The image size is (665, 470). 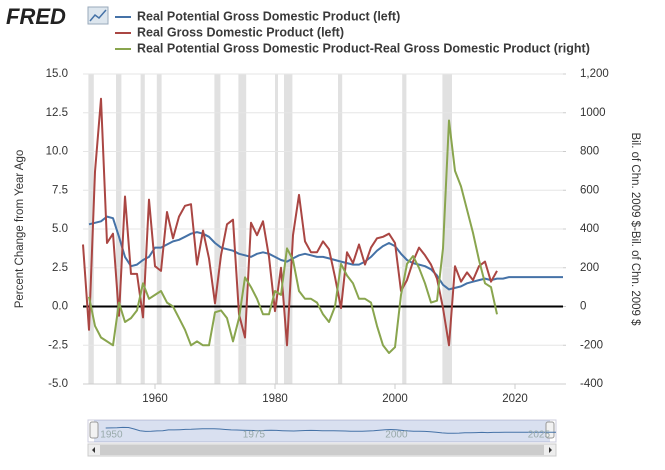 I want to click on x-tick-label: 2000, so click(x=395, y=399).